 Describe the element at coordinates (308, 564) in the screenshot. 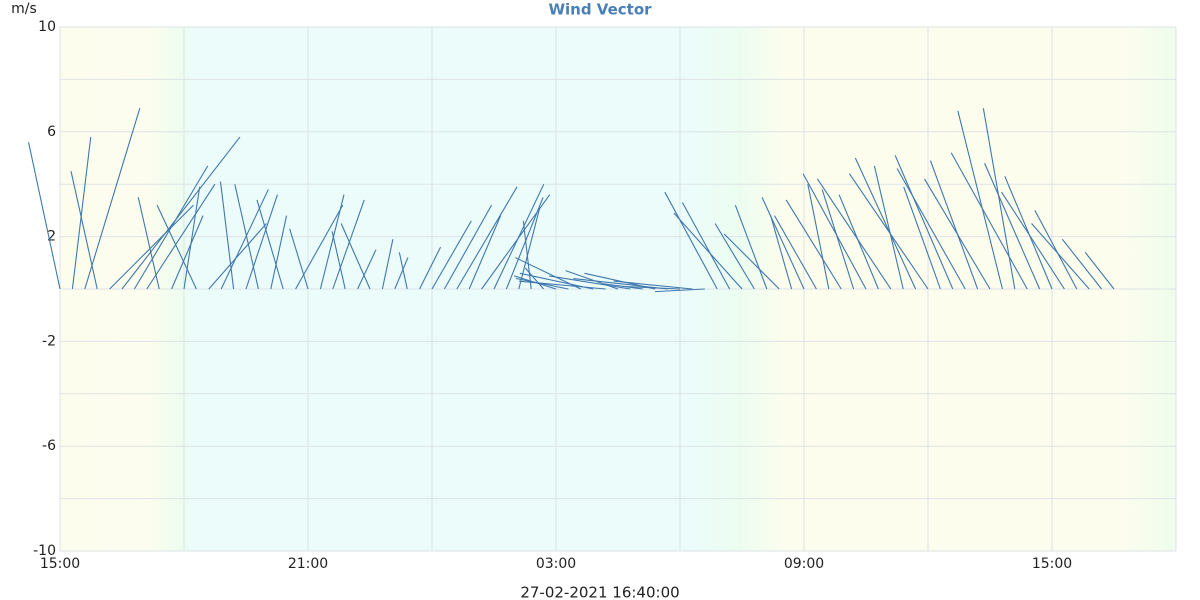

I see `x-tick-label: 21:00` at that location.